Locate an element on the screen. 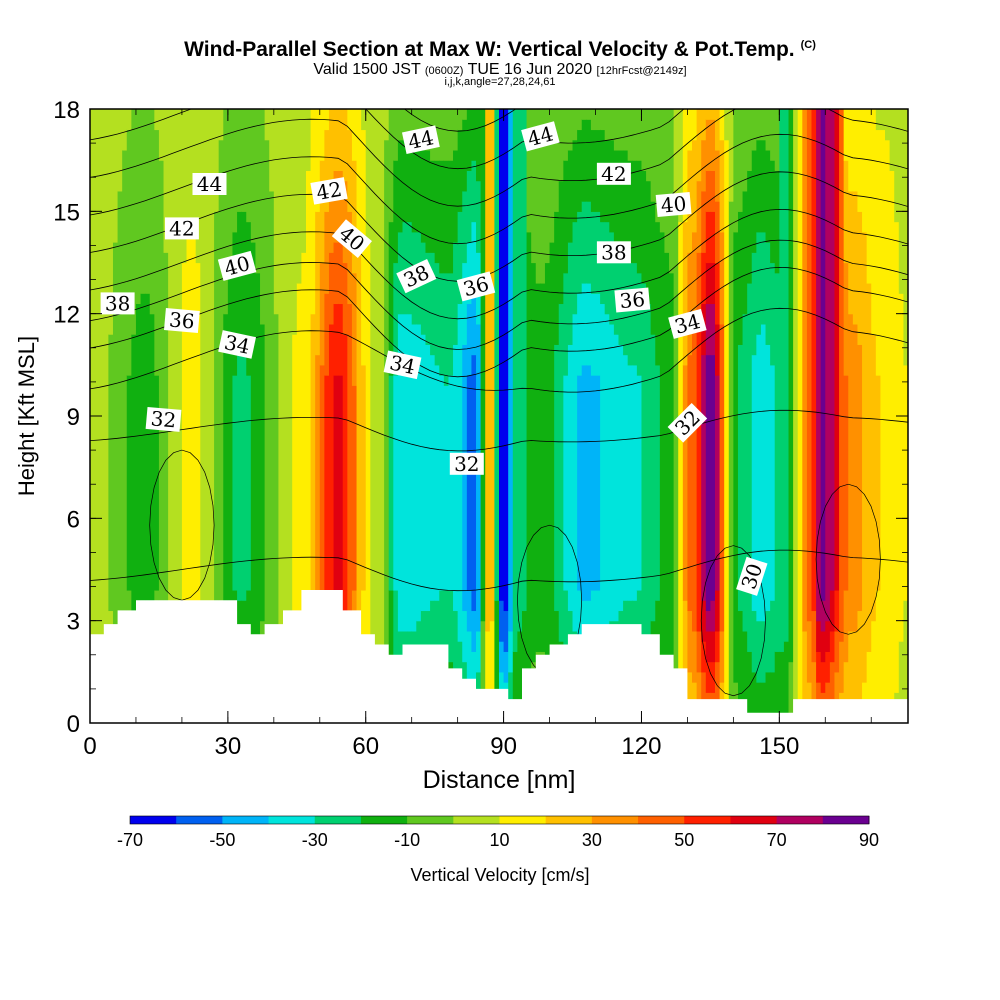 This screenshot has width=1000, height=1000. valid-date: TUE 16 Jun 2020 is located at coordinates (530, 69).